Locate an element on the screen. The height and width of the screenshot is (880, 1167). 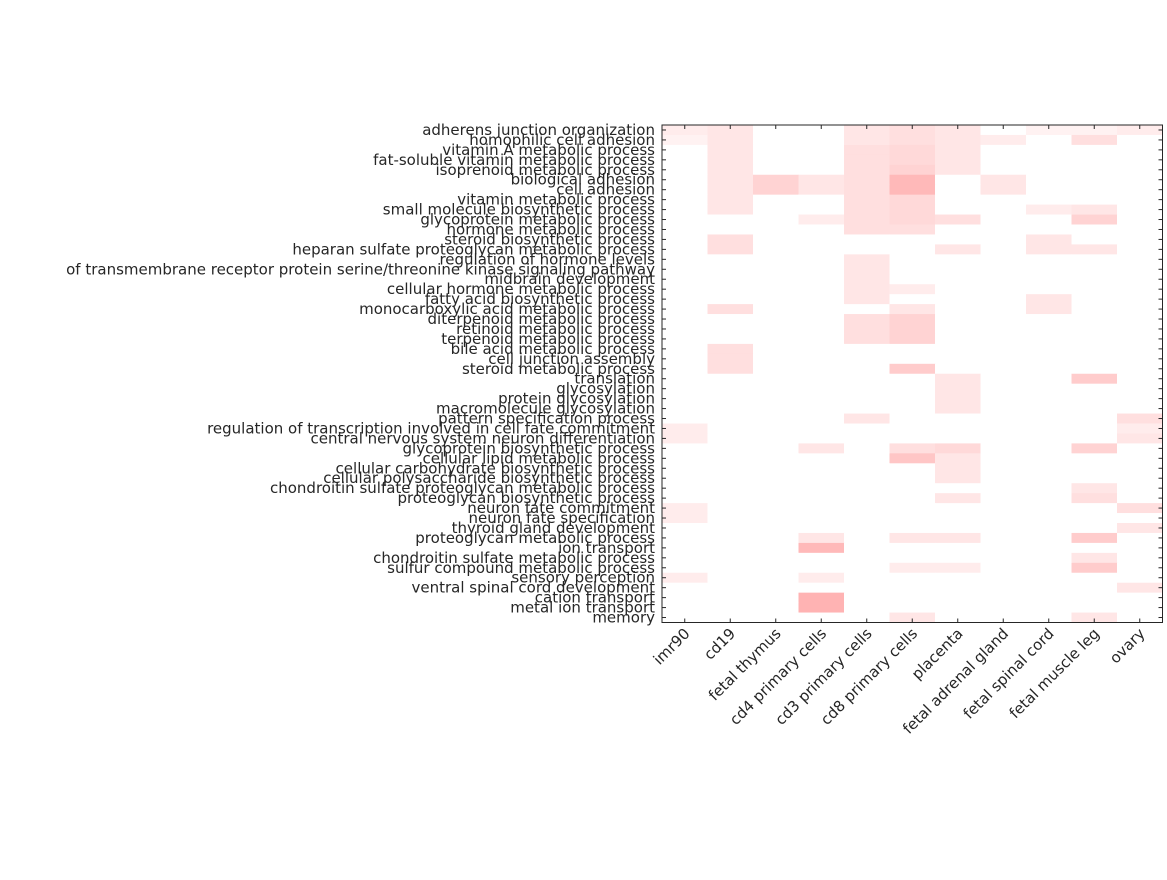
row-label: cellular hormone metabolic process is located at coordinates (521, 289).